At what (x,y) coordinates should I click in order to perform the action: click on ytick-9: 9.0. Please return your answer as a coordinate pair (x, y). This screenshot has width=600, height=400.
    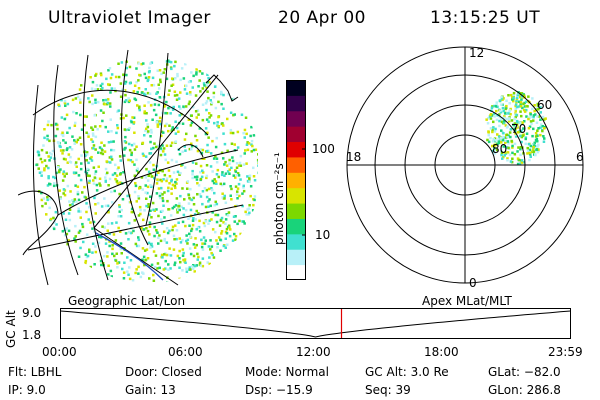
    Looking at the image, I should click on (32, 313).